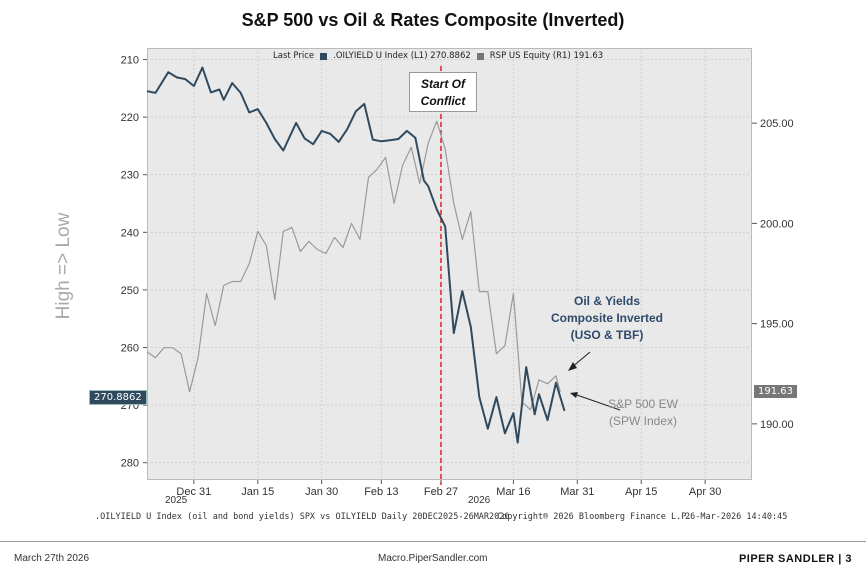 This screenshot has height=587, width=866. Describe the element at coordinates (607, 301) in the screenshot. I see `oil-annotation-line1: Oil & Yields` at that location.